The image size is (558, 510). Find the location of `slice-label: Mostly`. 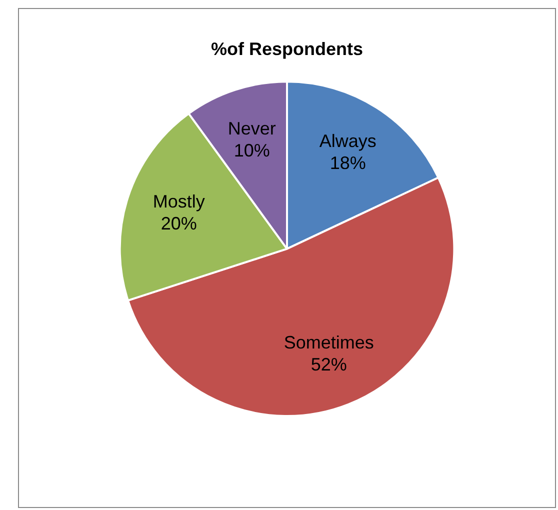

slice-label: Mostly is located at coordinates (178, 202).